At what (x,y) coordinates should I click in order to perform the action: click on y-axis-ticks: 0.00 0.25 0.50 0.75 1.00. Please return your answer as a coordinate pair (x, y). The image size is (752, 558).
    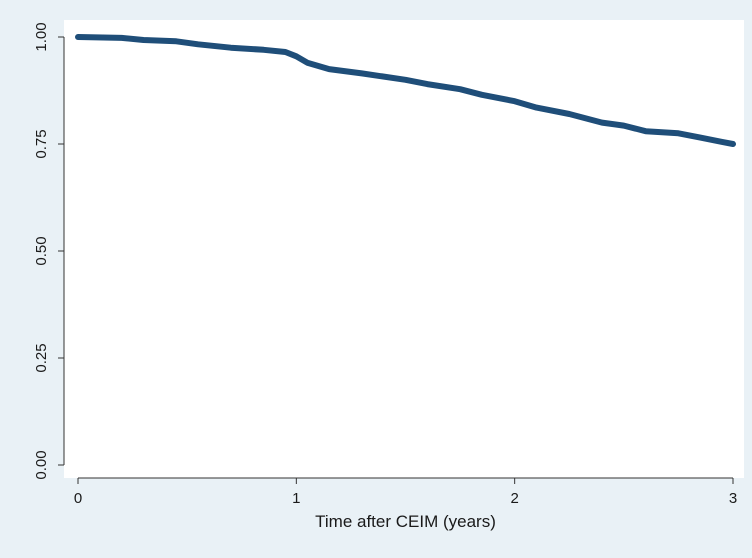
    Looking at the image, I should click on (48, 251).